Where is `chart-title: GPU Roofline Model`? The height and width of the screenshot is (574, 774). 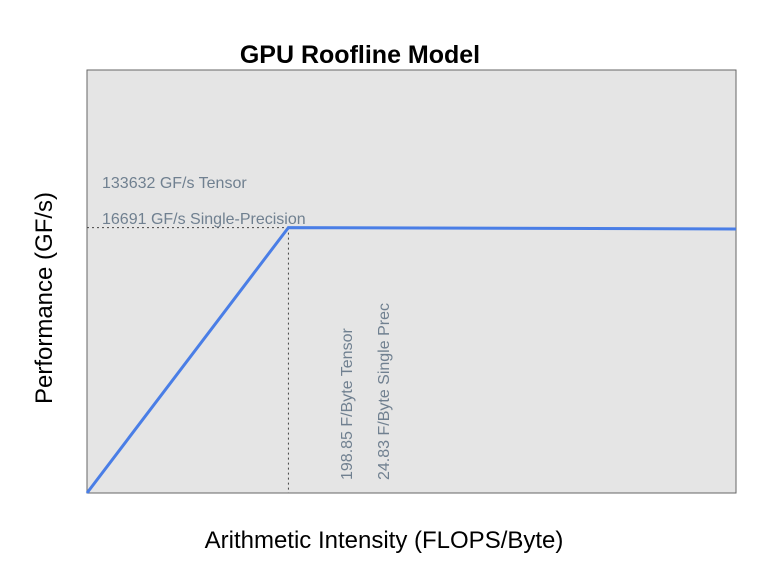
chart-title: GPU Roofline Model is located at coordinates (360, 55).